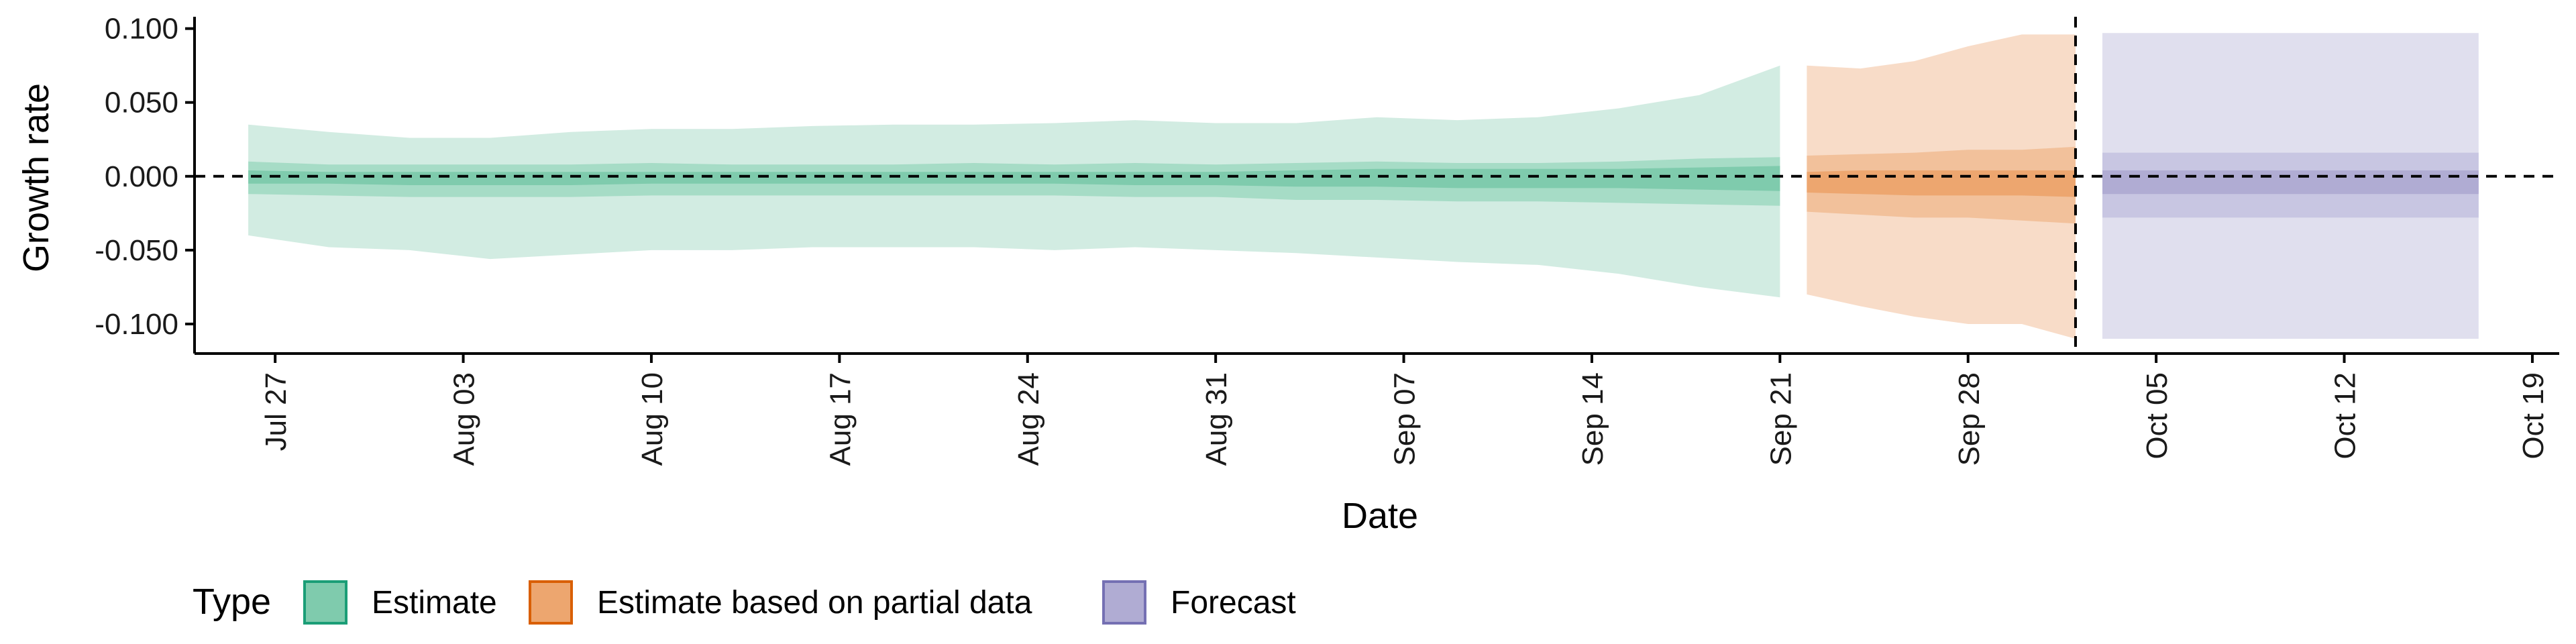 The width and height of the screenshot is (2576, 644). What do you see at coordinates (1233, 603) in the screenshot?
I see `legend-label-2: Forecast` at bounding box center [1233, 603].